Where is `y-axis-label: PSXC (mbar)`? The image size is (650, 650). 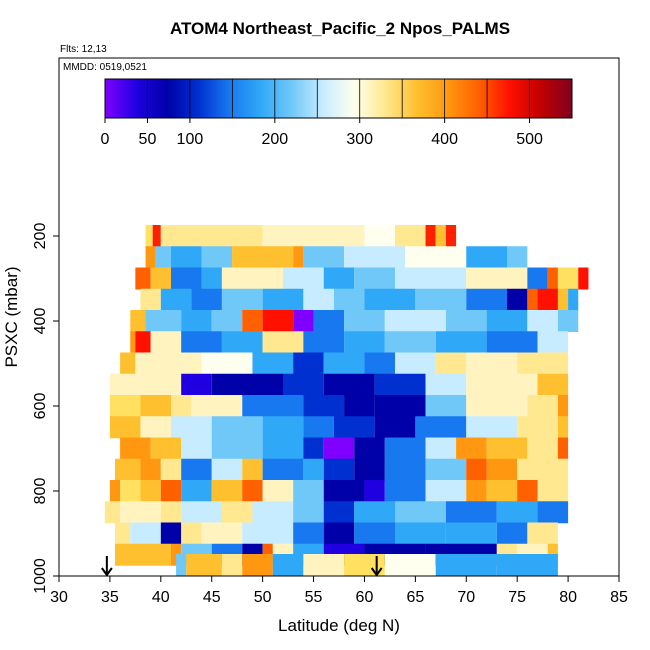
y-axis-label: PSXC (mbar) is located at coordinates (11, 316).